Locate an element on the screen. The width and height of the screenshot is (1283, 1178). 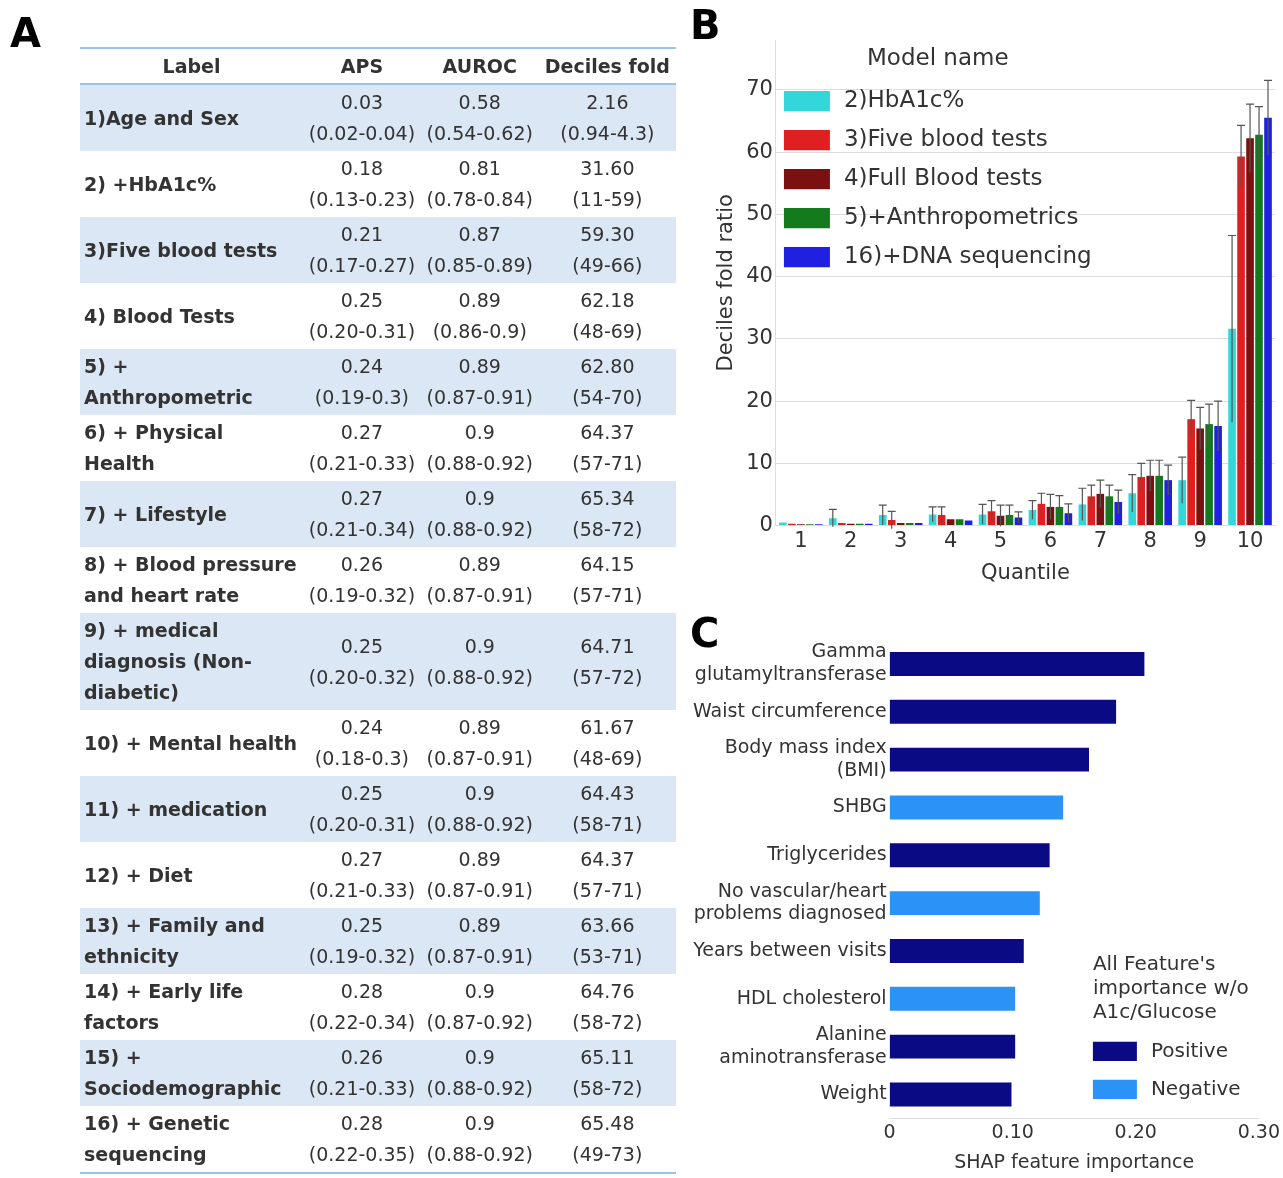
text: 62.18 (48-69) is located at coordinates (607, 315).